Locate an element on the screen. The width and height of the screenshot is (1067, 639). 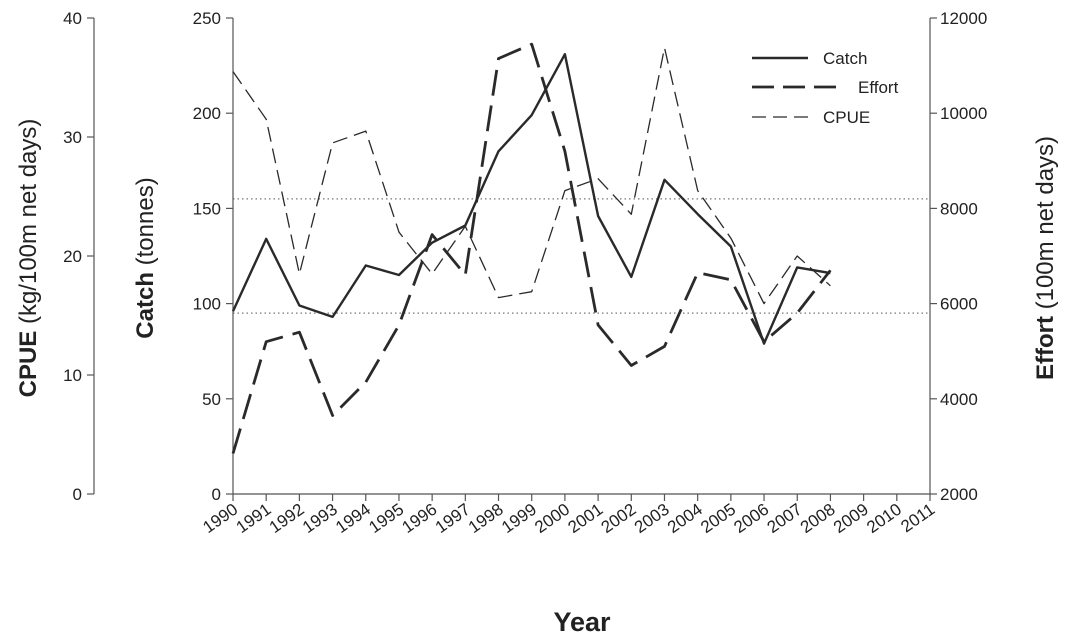
effort-tick-label: 4000 is located at coordinates (959, 399).